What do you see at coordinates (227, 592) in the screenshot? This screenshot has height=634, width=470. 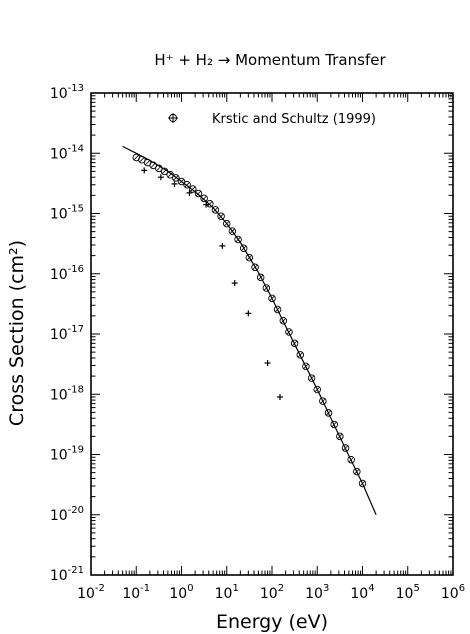 I see `x-tick-label: 10¹` at bounding box center [227, 592].